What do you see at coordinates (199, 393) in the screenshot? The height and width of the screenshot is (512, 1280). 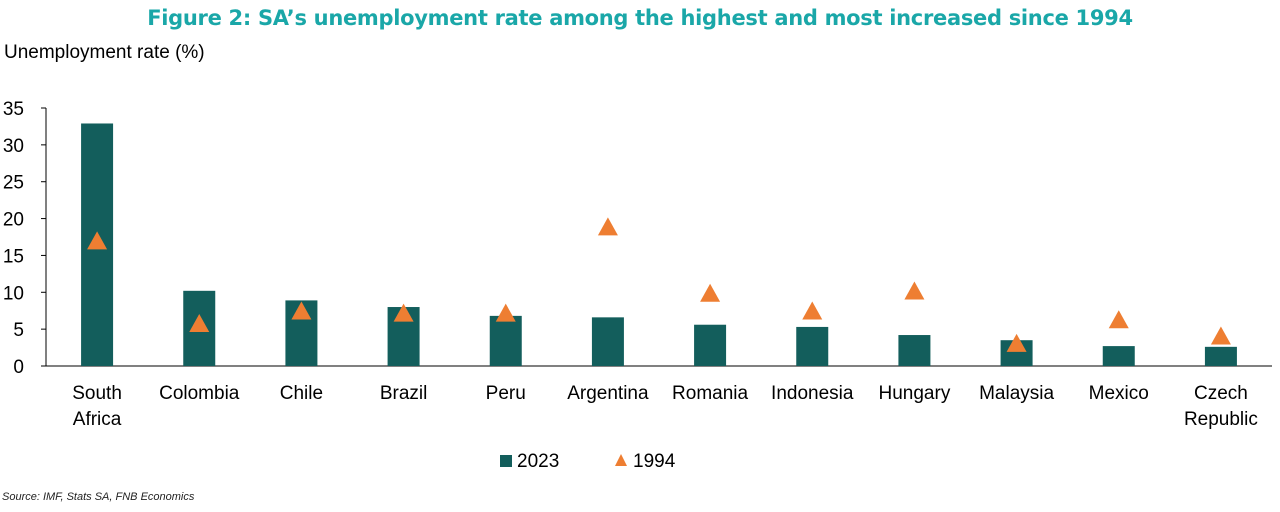 I see `x-category-label: Colombia` at bounding box center [199, 393].